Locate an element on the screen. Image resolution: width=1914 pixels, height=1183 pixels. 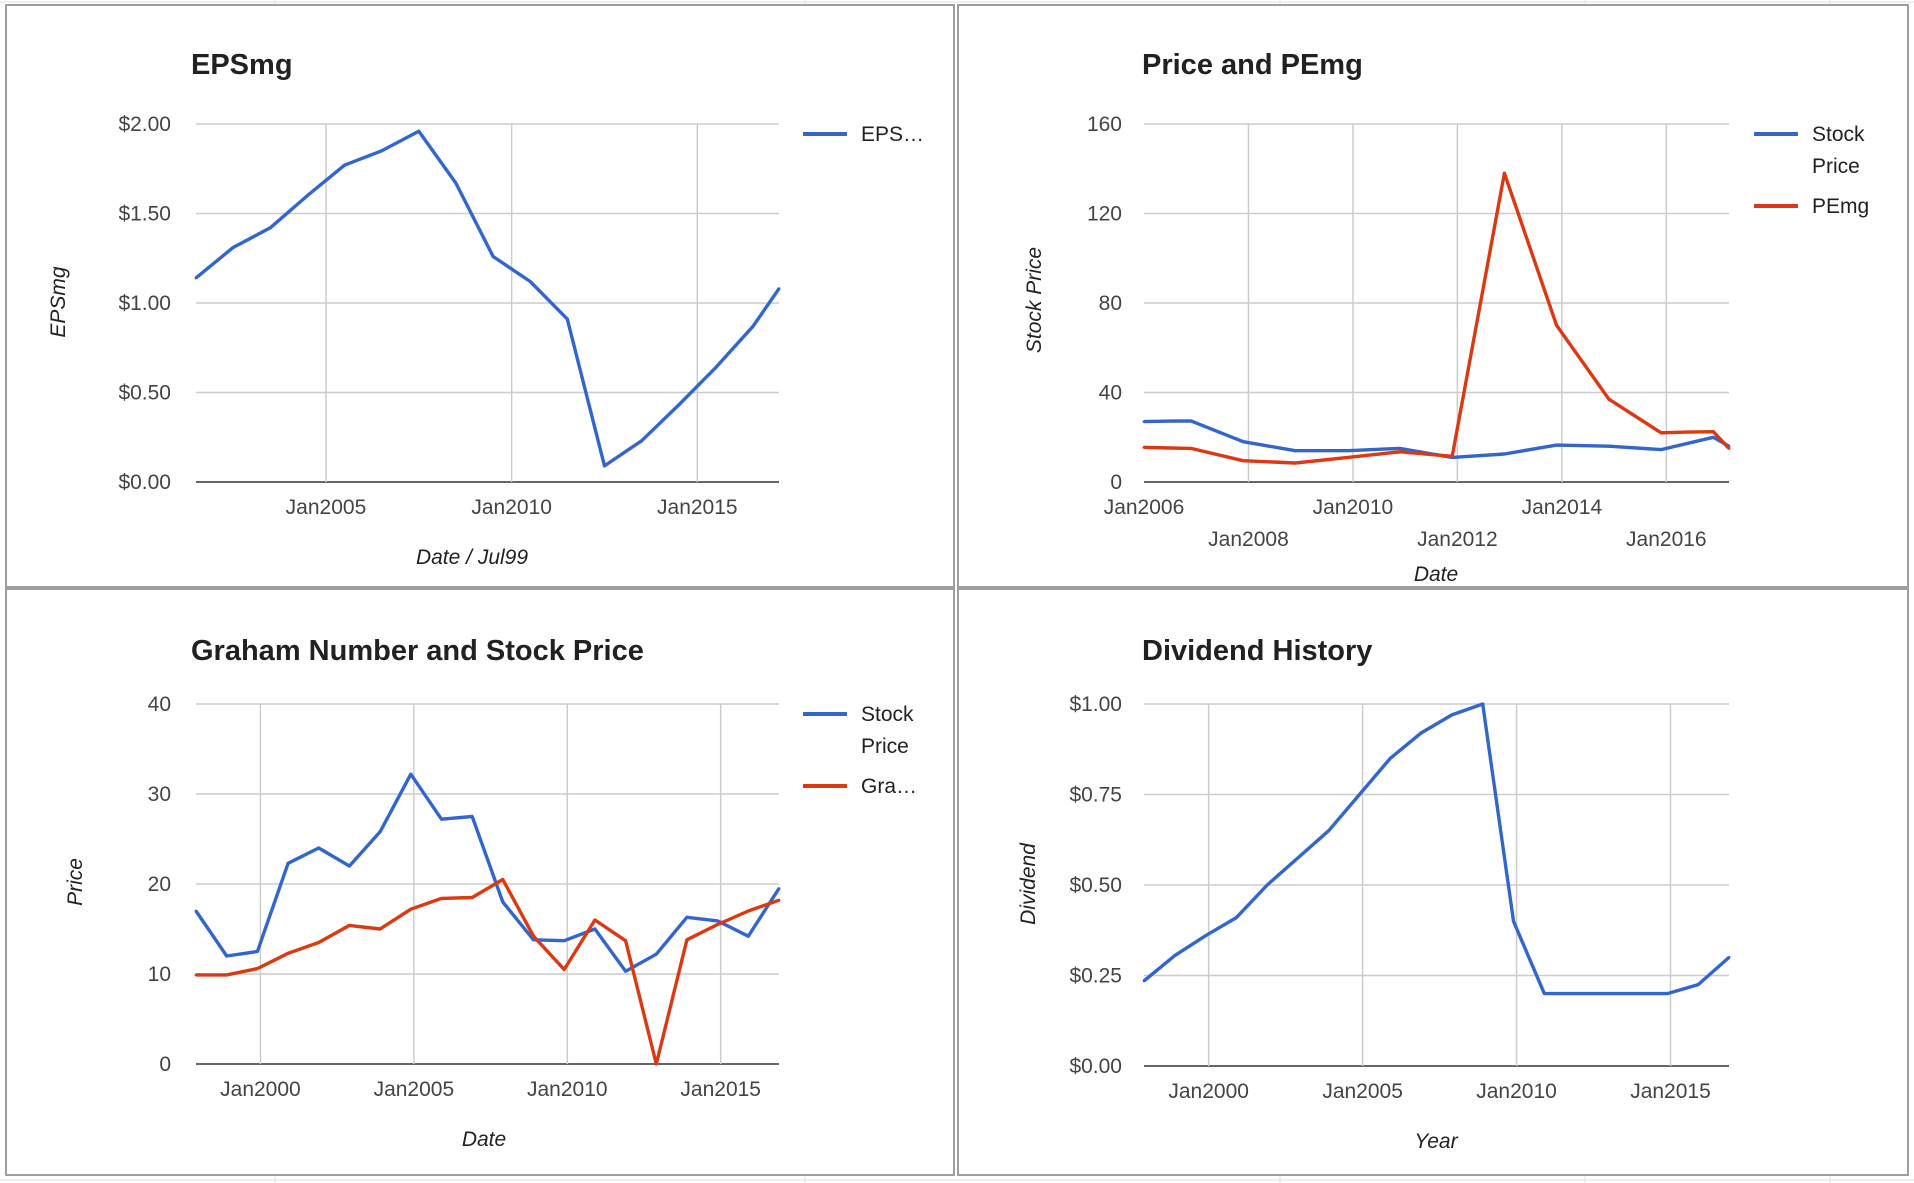
y-tick-label: $1.00 is located at coordinates (144, 303).